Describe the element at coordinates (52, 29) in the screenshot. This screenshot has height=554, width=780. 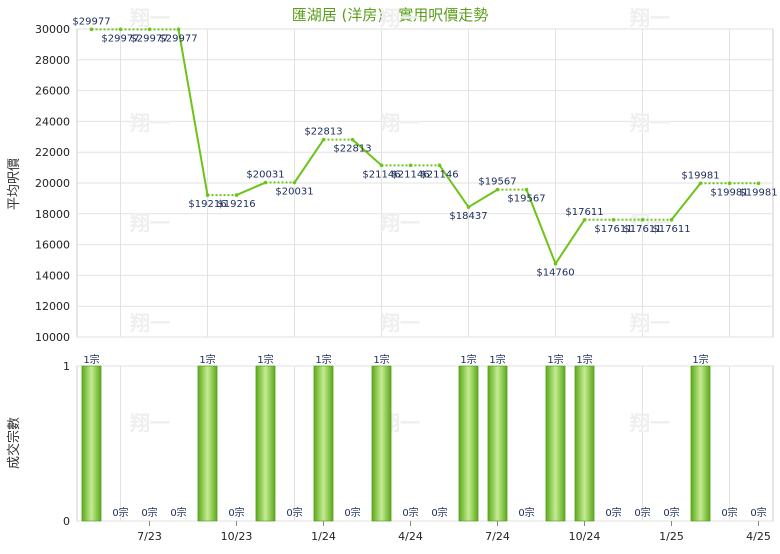
I see `price-tick-label: 30000` at that location.